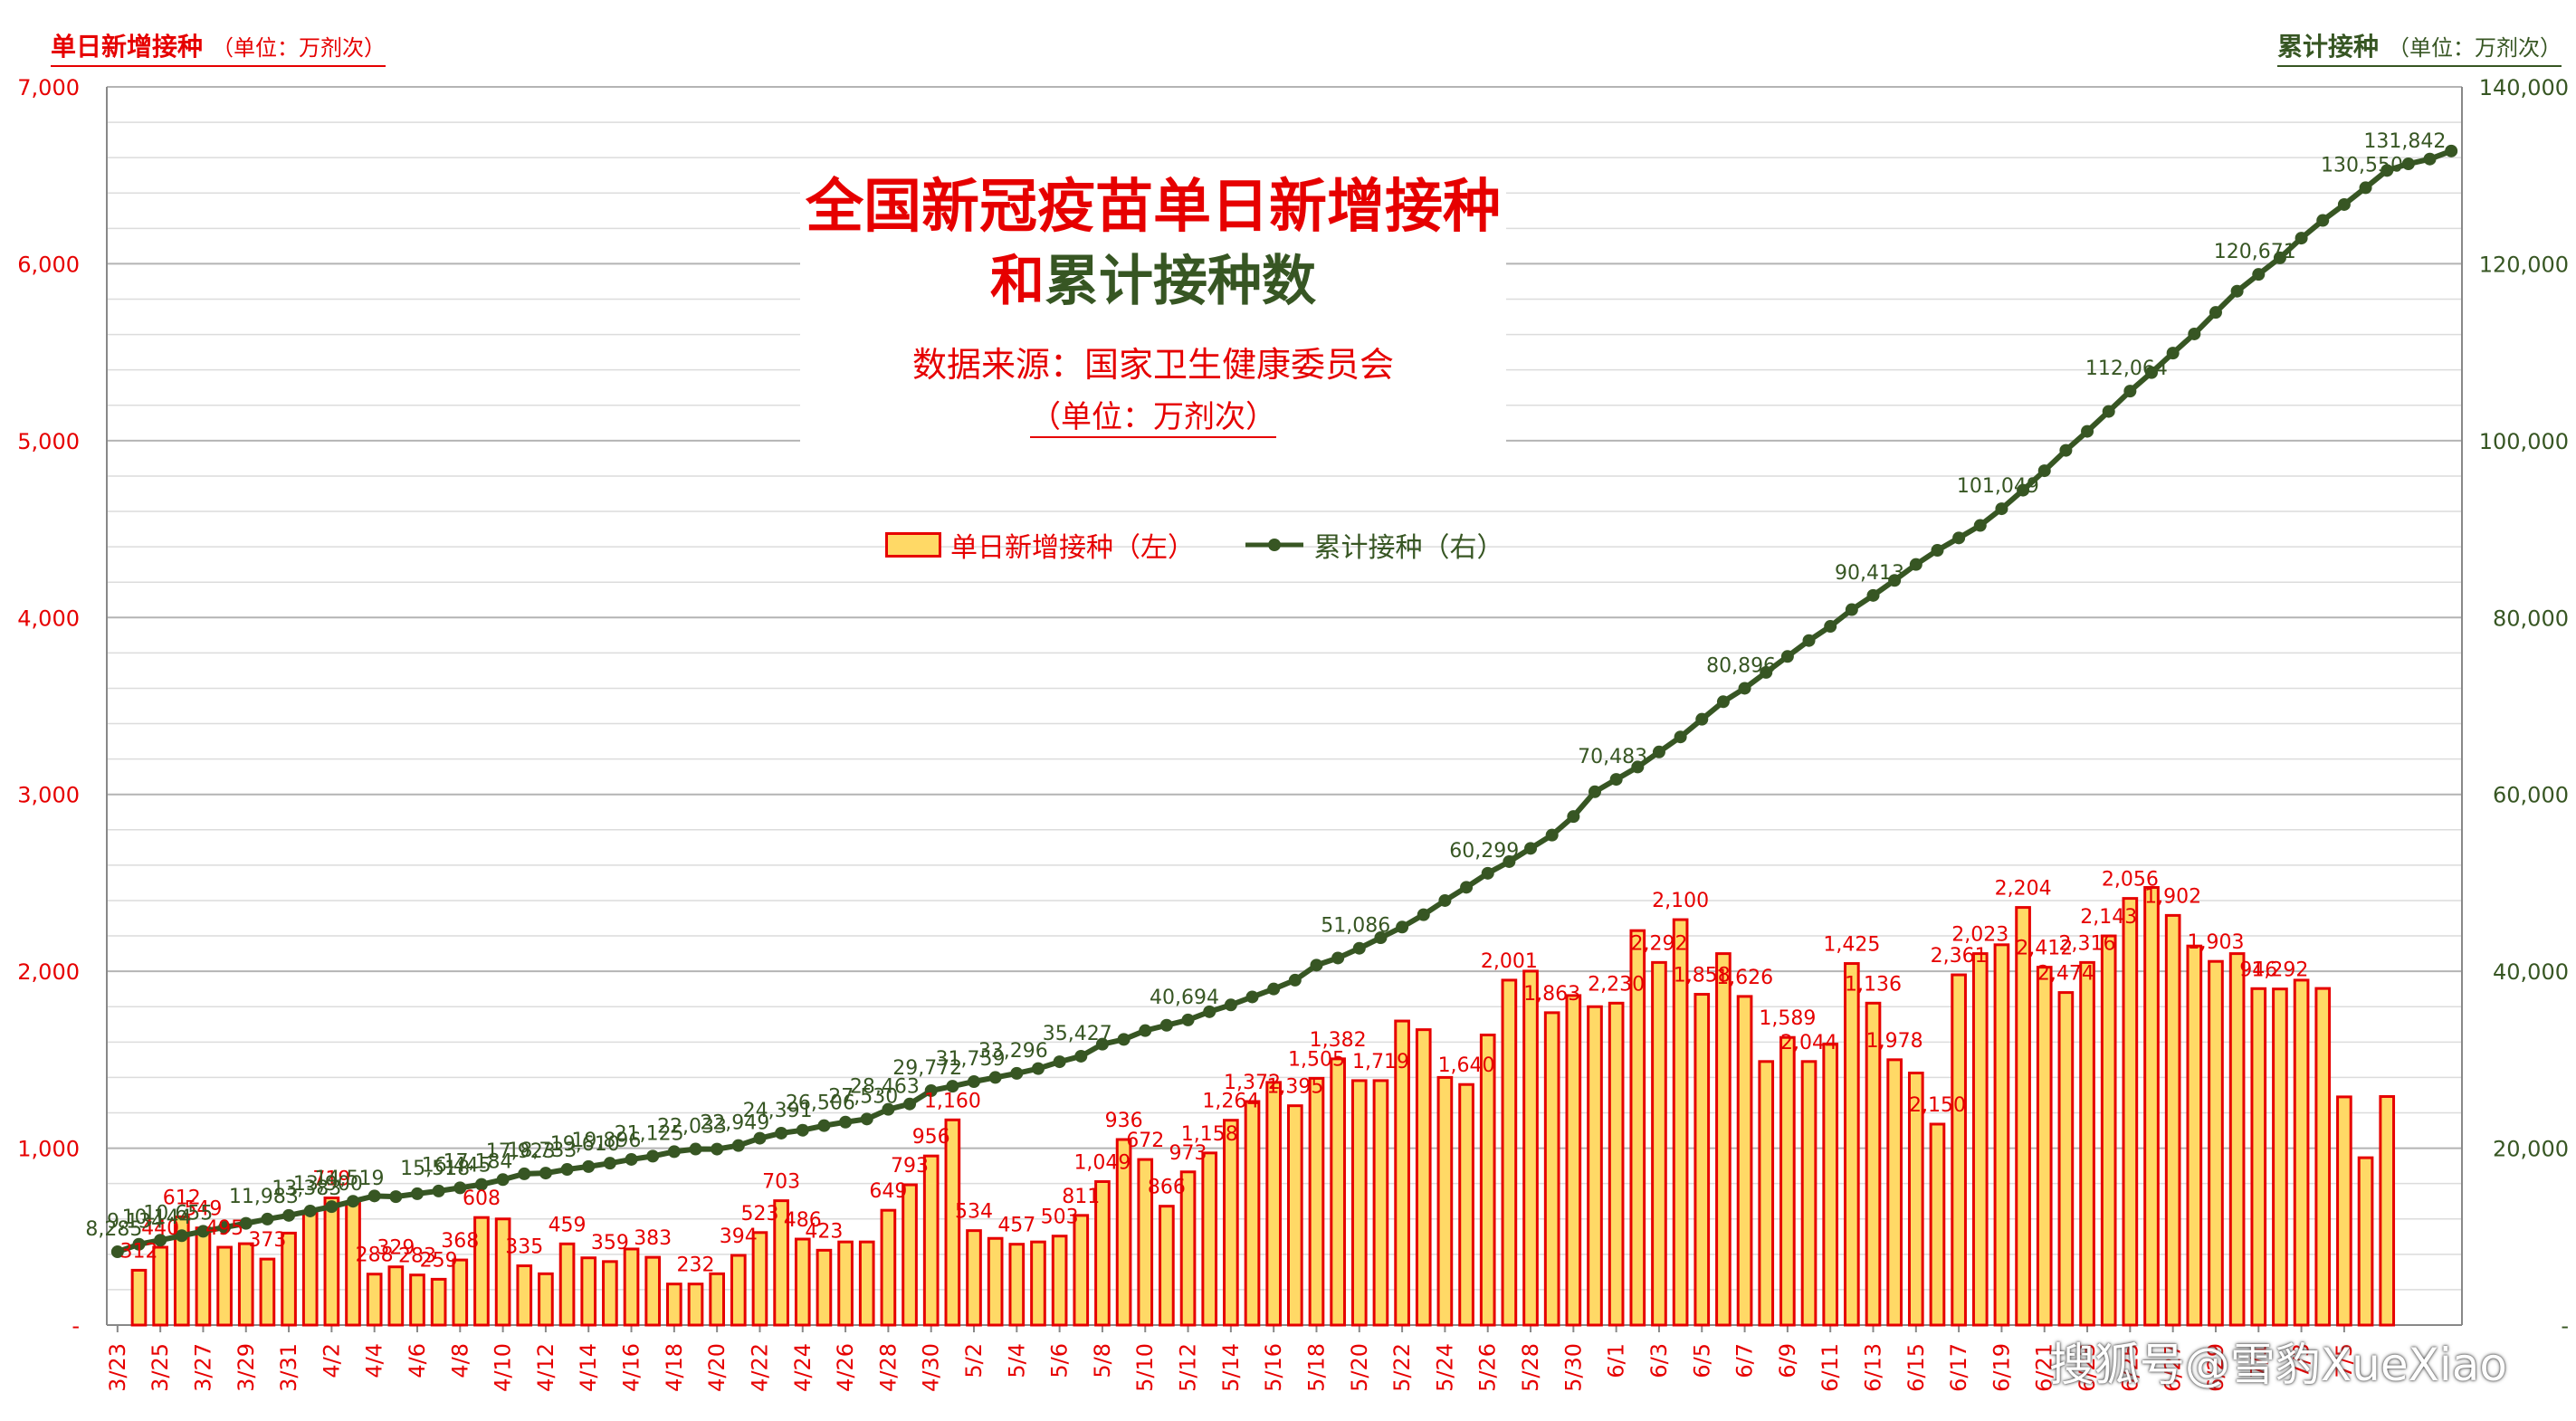 This screenshot has height=1421, width=2576. Describe the element at coordinates (439, 1261) in the screenshot. I see `bar-data-label: 259` at that location.